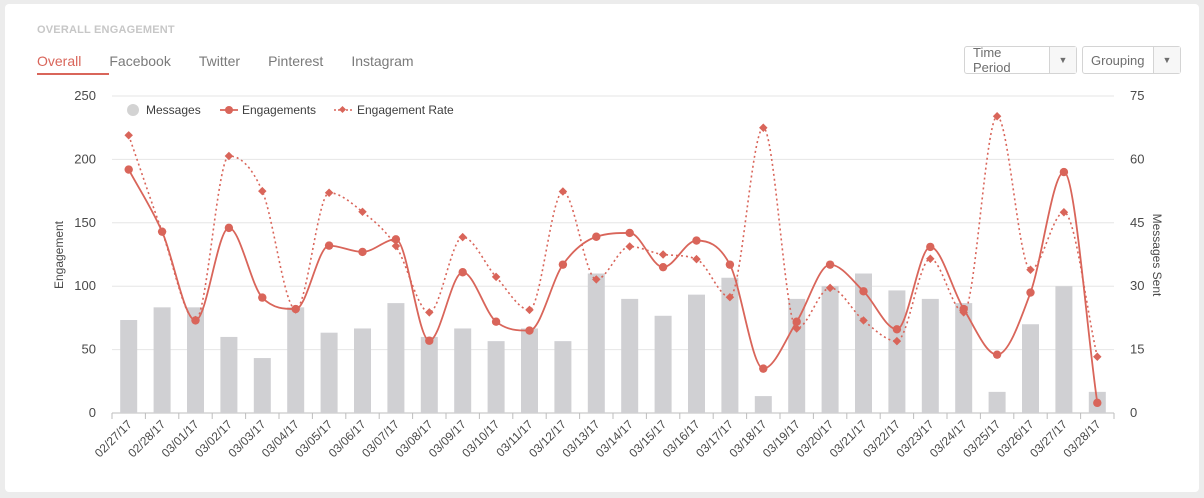  I want to click on x-tick-label: 03/10/17, so click(480, 438).